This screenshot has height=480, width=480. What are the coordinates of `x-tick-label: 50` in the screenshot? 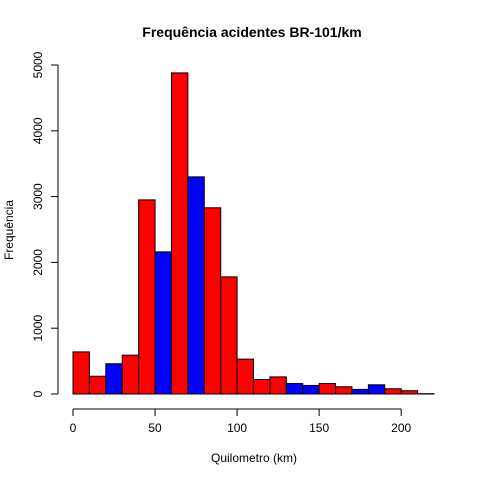 It's located at (155, 428).